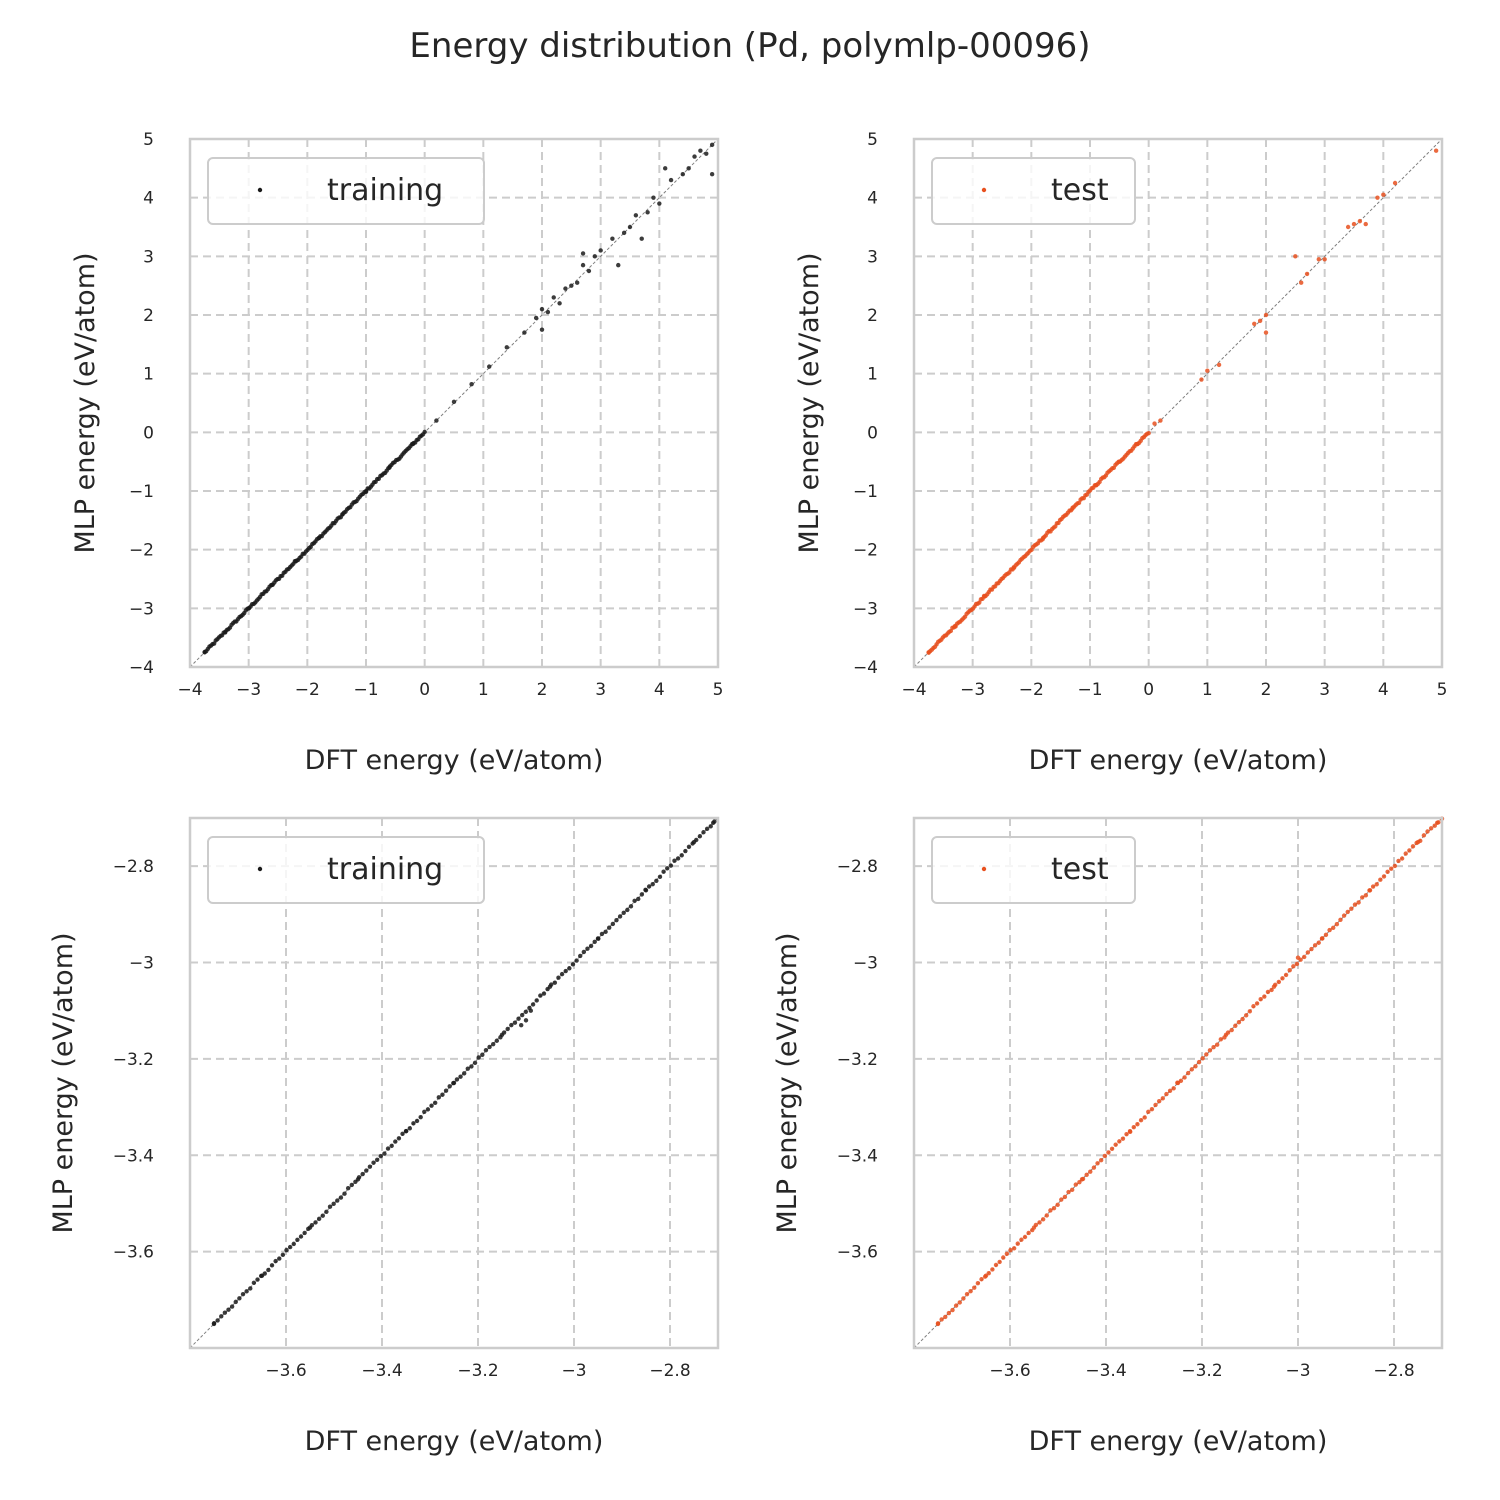  I want to click on x-tick-label: 5, so click(718, 690).